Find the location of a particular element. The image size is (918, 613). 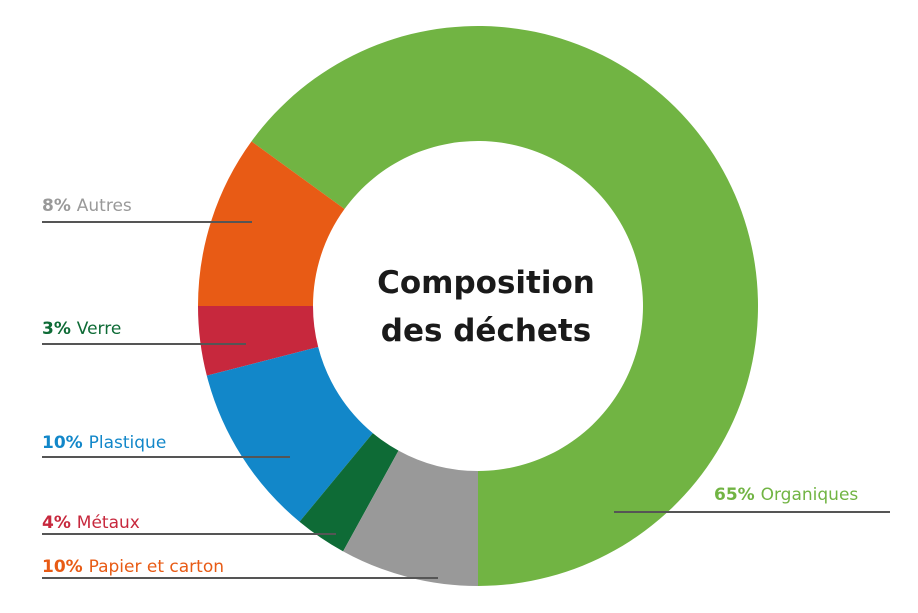

chart-title-line-2: des déchets is located at coordinates (486, 331).